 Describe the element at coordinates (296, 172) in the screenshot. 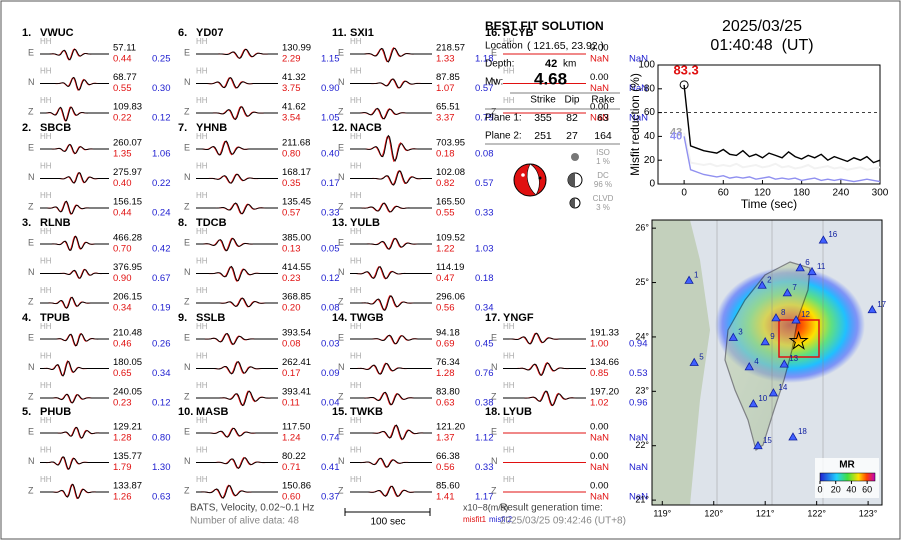

I see `amplitude: 168.17` at that location.